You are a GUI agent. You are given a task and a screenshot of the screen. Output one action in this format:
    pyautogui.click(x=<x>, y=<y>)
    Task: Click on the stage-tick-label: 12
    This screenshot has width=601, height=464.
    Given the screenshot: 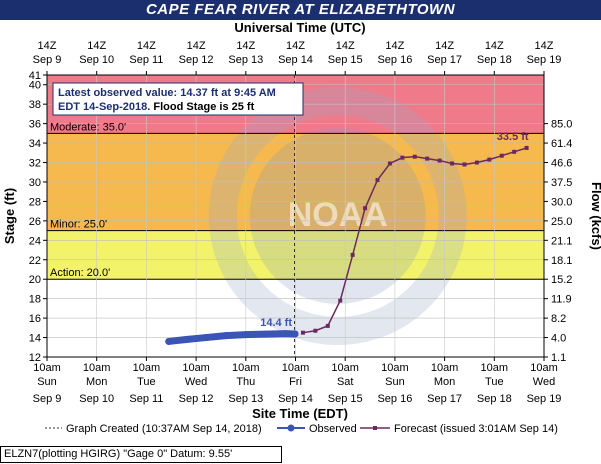 What is the action you would take?
    pyautogui.click(x=35, y=358)
    